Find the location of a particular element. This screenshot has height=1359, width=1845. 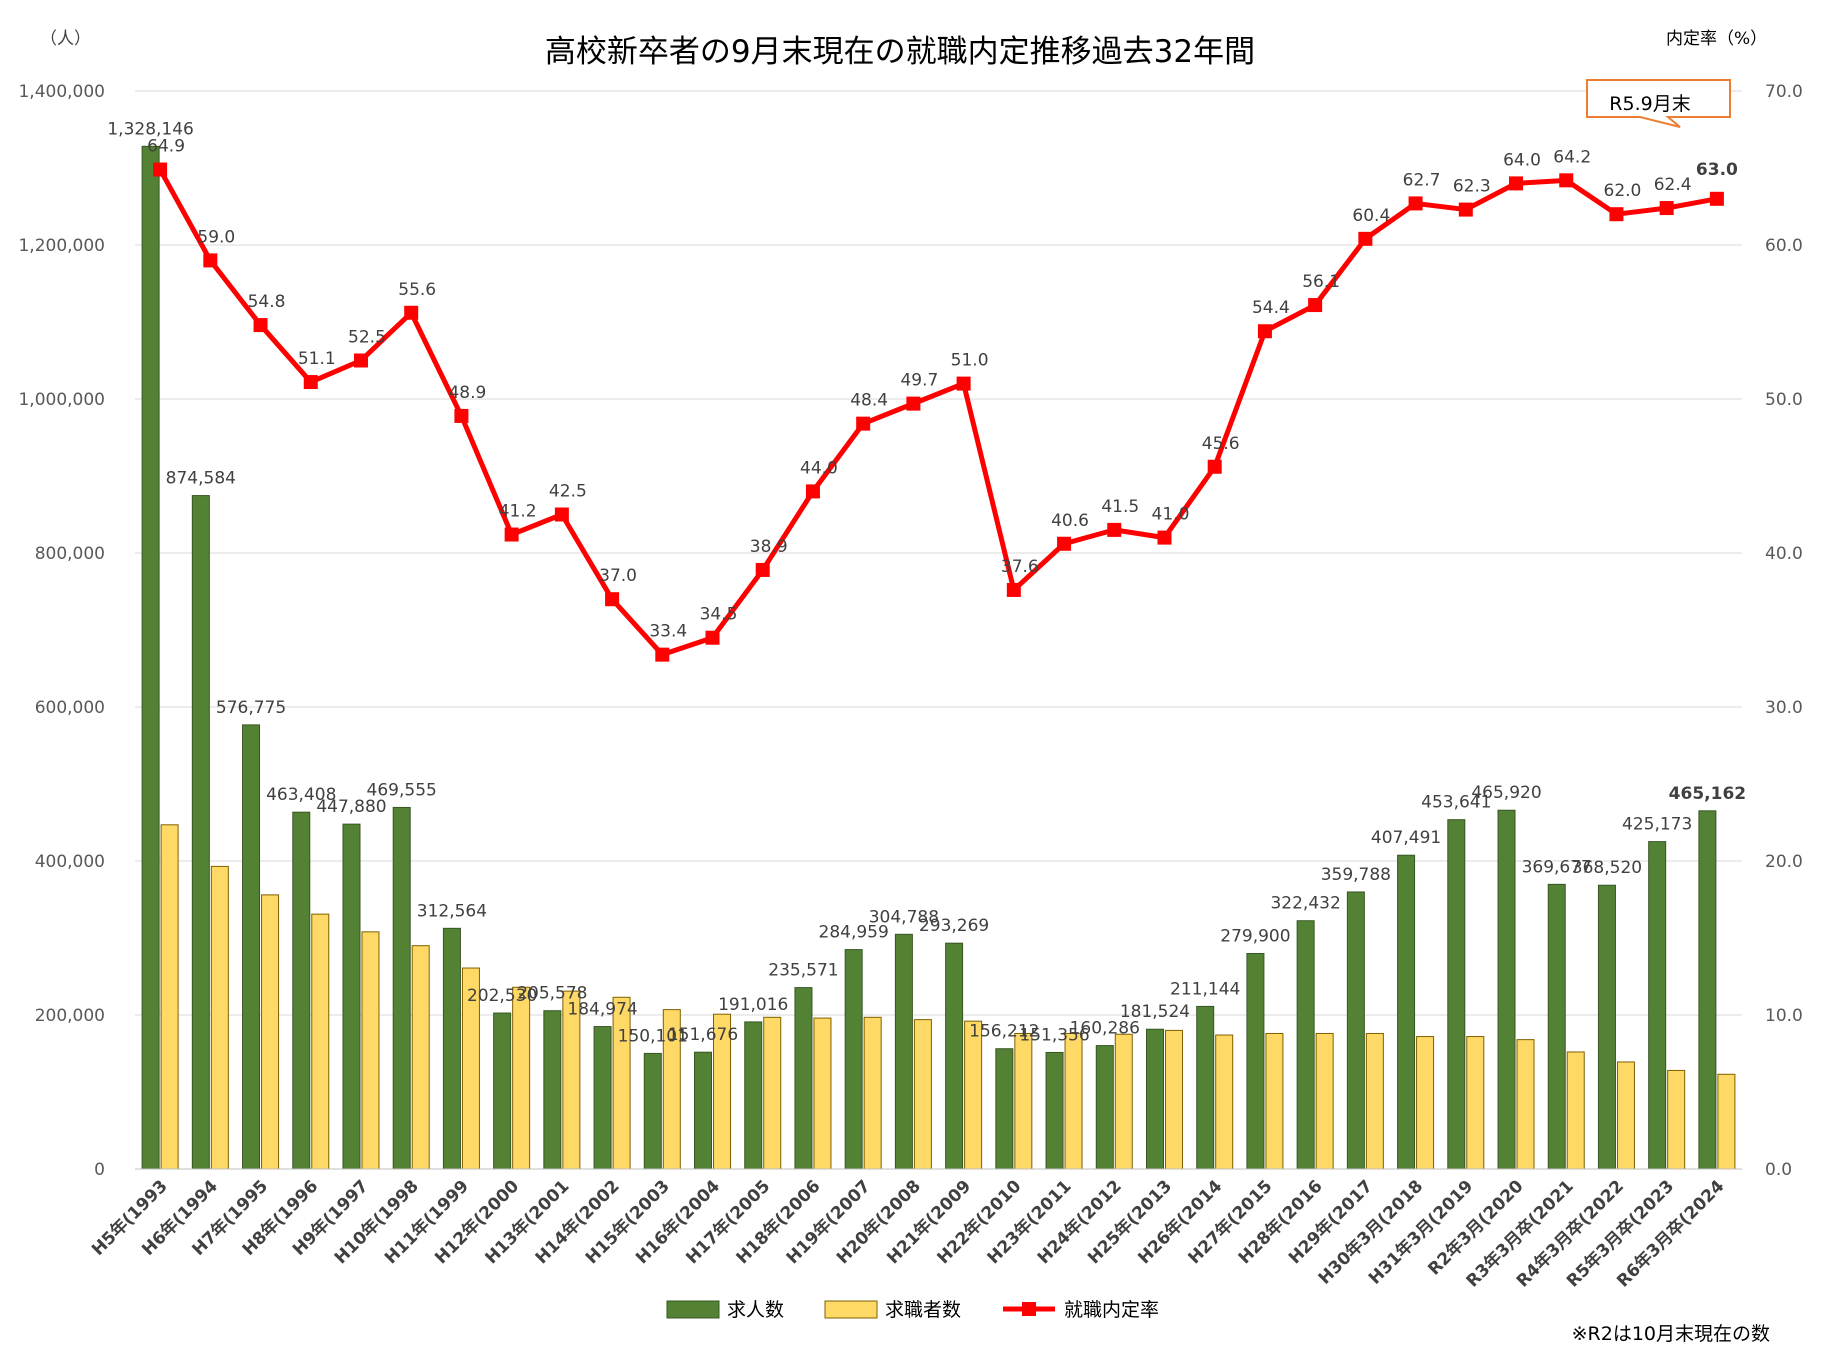

y-tick-right: 20.0 is located at coordinates (1784, 862).